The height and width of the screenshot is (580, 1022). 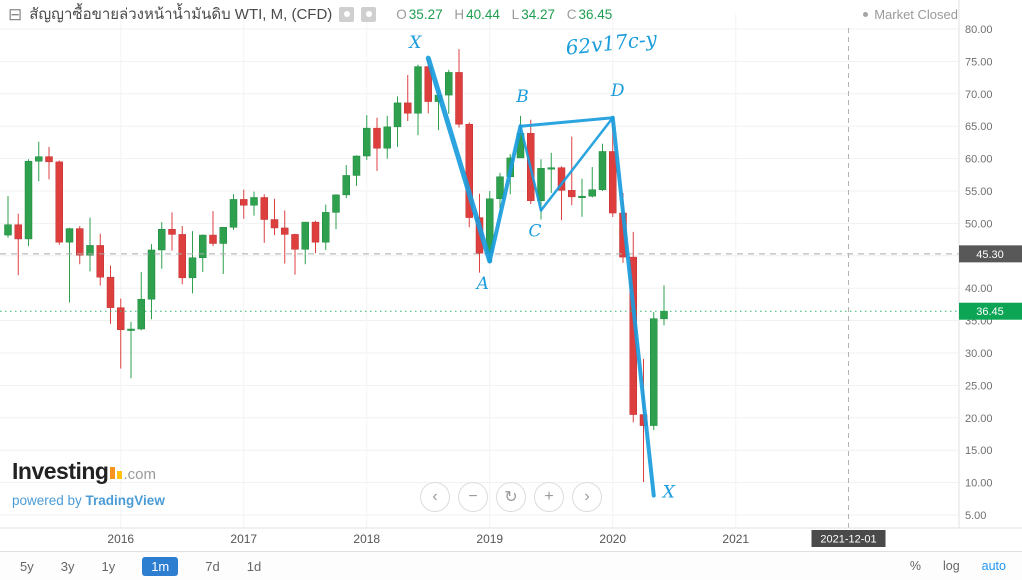 I want to click on high-label: H, so click(x=459, y=14).